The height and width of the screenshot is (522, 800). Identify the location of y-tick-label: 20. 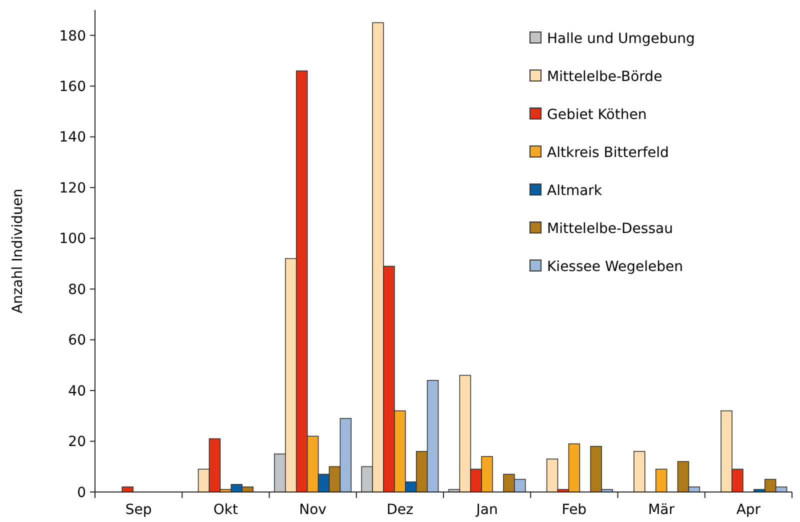
(77, 442).